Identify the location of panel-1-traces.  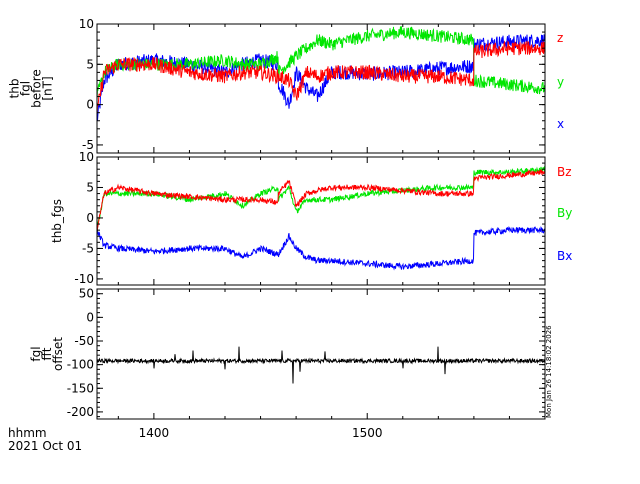
(321, 73).